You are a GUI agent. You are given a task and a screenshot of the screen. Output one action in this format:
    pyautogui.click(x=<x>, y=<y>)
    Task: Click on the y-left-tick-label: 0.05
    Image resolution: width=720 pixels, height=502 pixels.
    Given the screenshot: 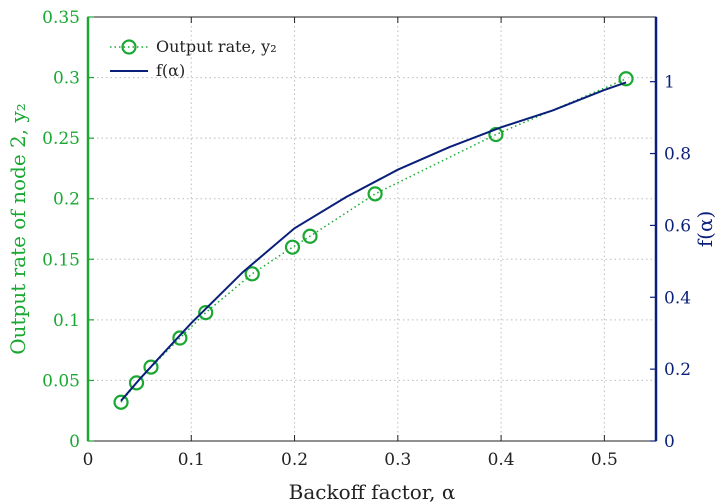 What is the action you would take?
    pyautogui.click(x=61, y=381)
    